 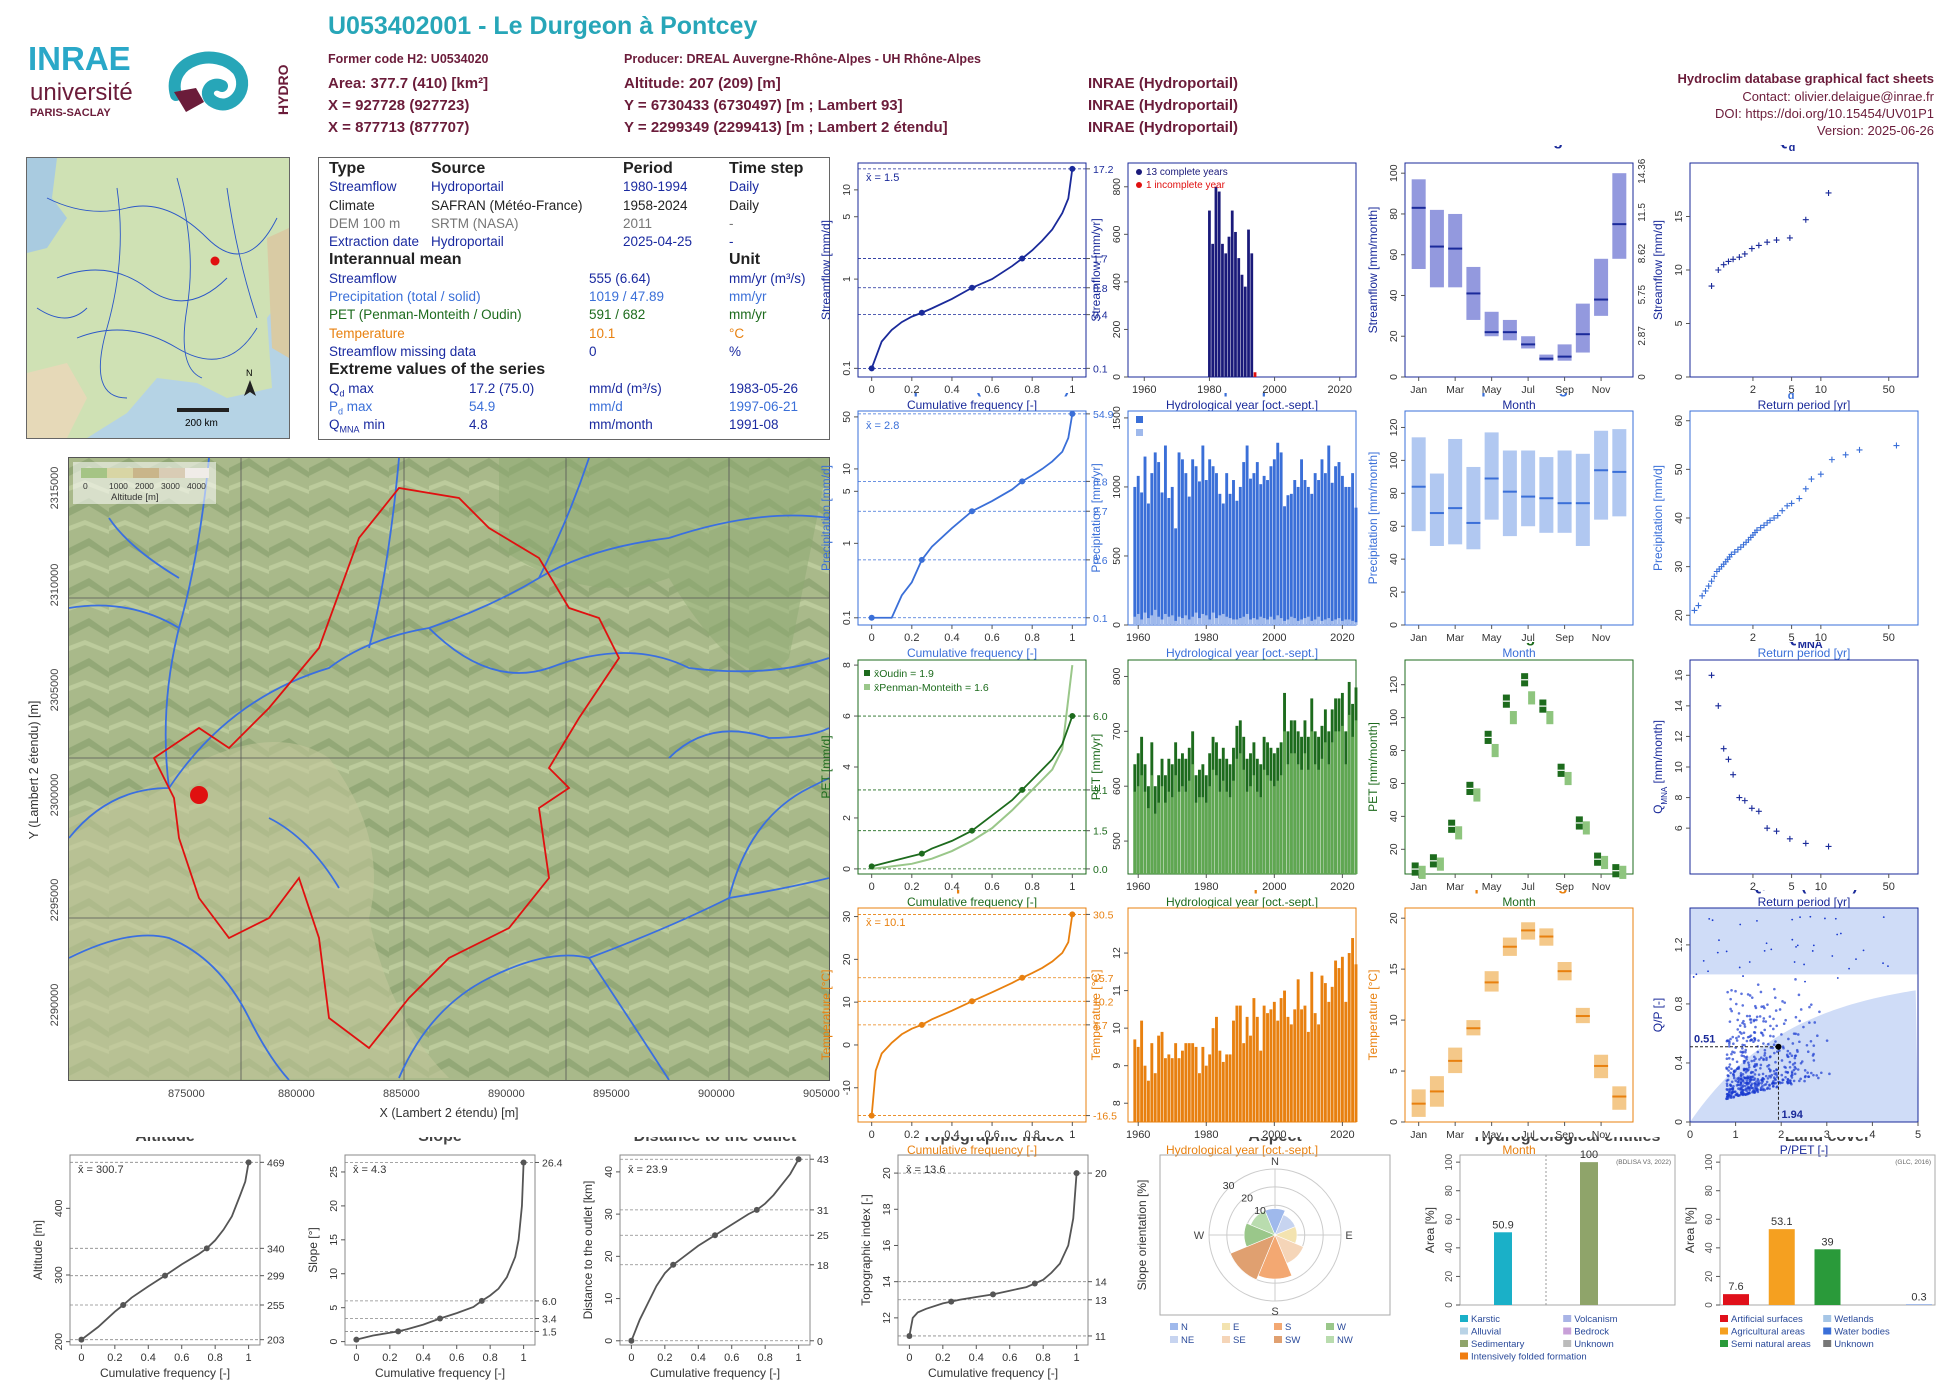 What do you see at coordinates (1373, 1015) in the screenshot?
I see `y-axis-label: Temperature [°C]` at bounding box center [1373, 1015].